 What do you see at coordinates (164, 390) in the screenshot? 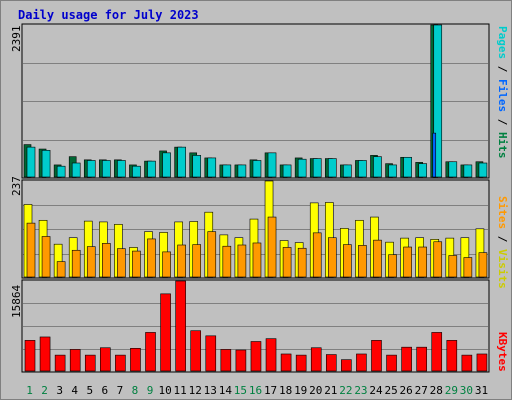
I see `x-tick-label: 10` at bounding box center [164, 390].